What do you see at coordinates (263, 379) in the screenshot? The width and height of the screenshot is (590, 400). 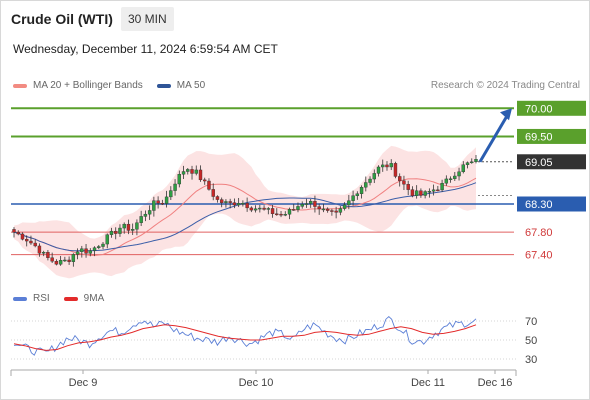 I see `x-axis: Dec 9 Dec 10 Dec 11 Dec 16` at bounding box center [263, 379].